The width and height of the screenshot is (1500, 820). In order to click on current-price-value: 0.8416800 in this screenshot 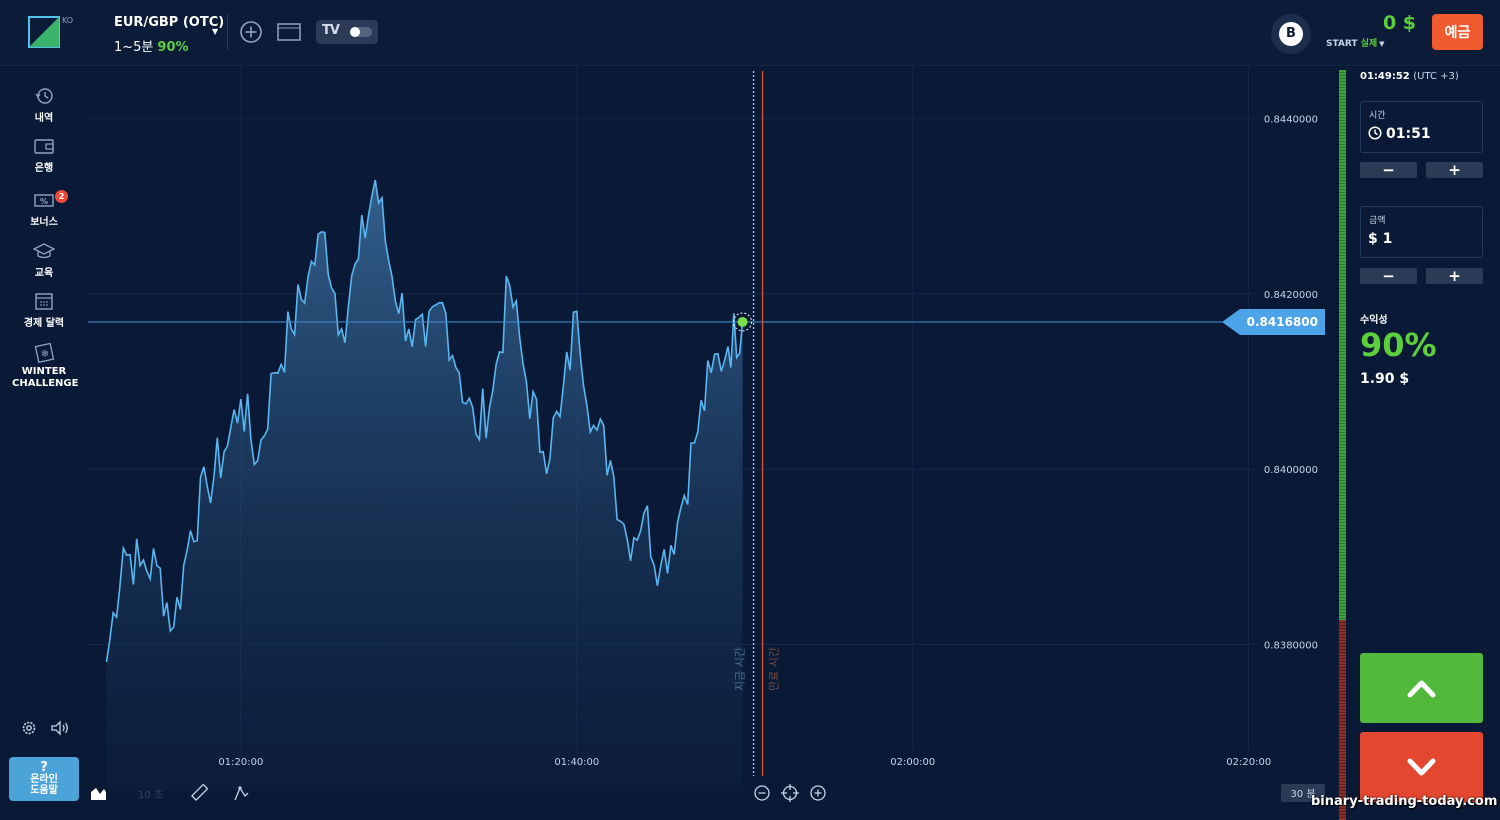, I will do `click(1282, 322)`.